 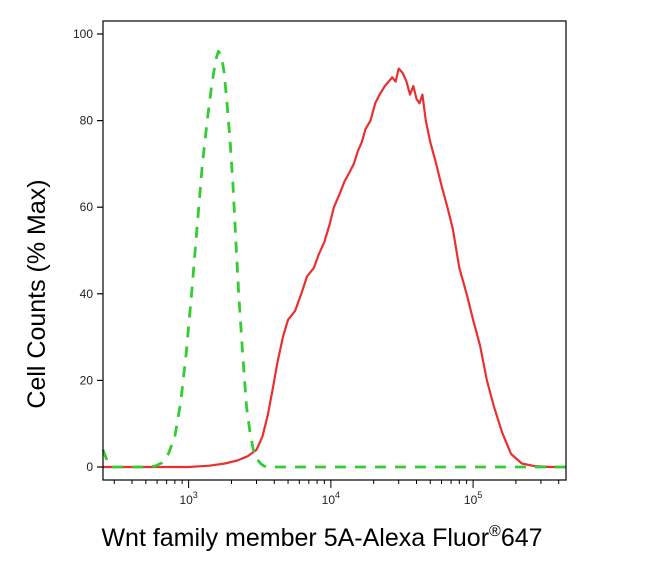 What do you see at coordinates (87, 380) in the screenshot?
I see `y-tick-label: 20` at bounding box center [87, 380].